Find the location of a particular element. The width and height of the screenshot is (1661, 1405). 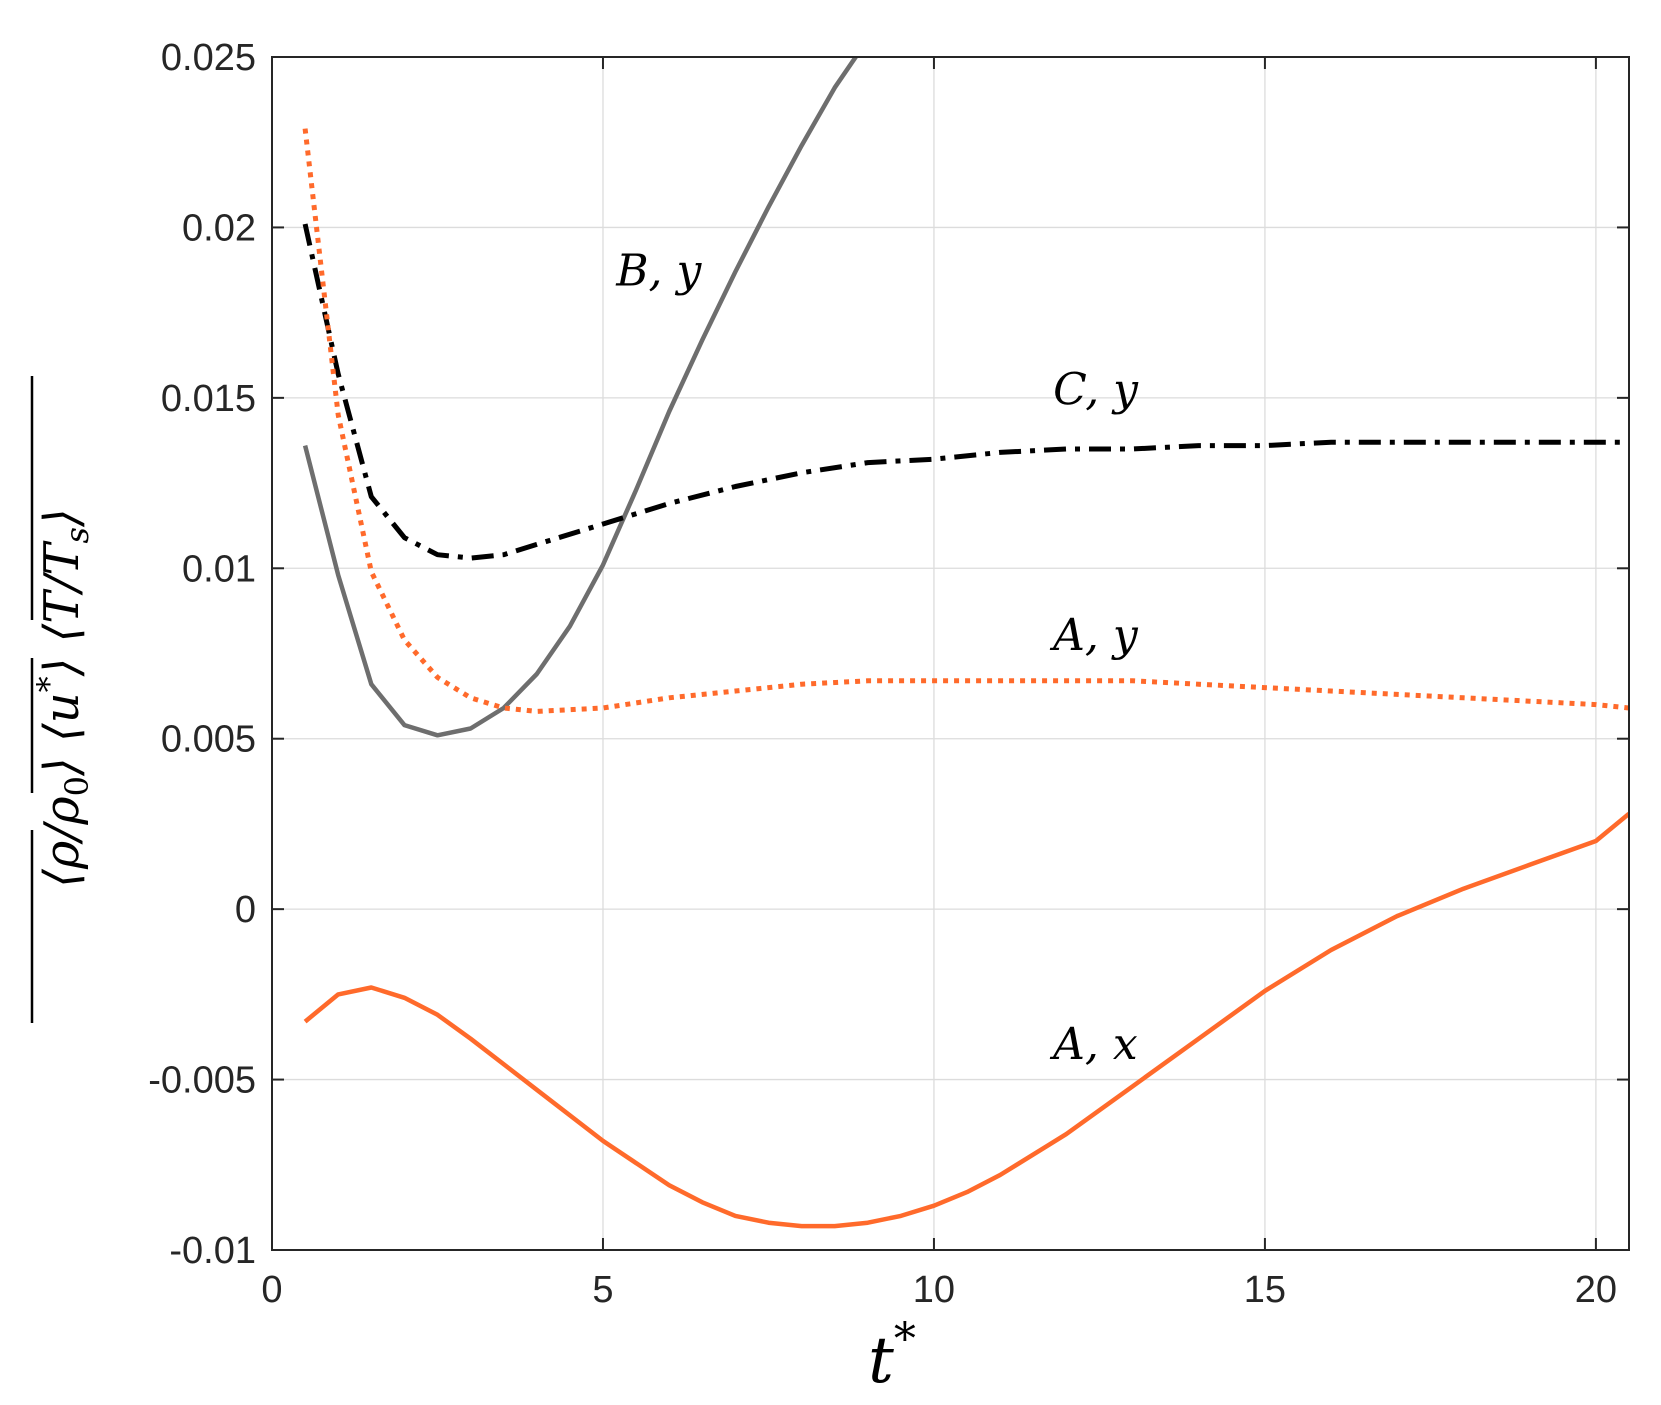

y-tick-label: 0.025 is located at coordinates (208, 58).